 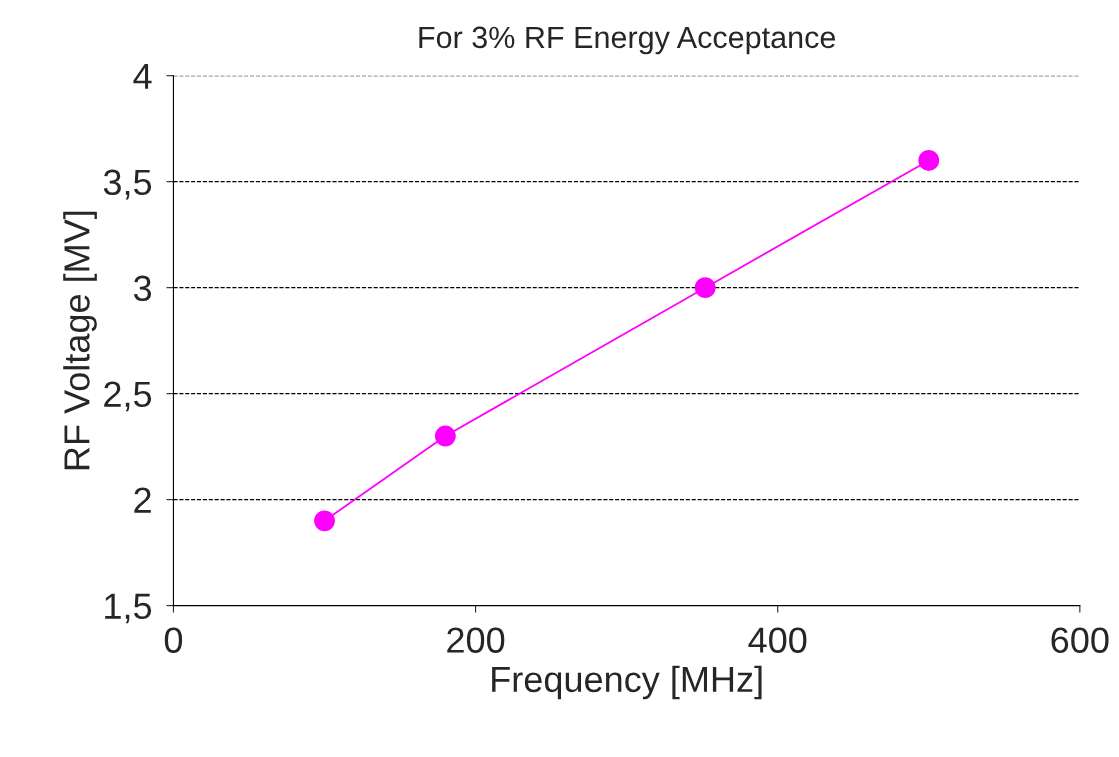 I want to click on x-tick-label: 400, so click(x=777, y=640).